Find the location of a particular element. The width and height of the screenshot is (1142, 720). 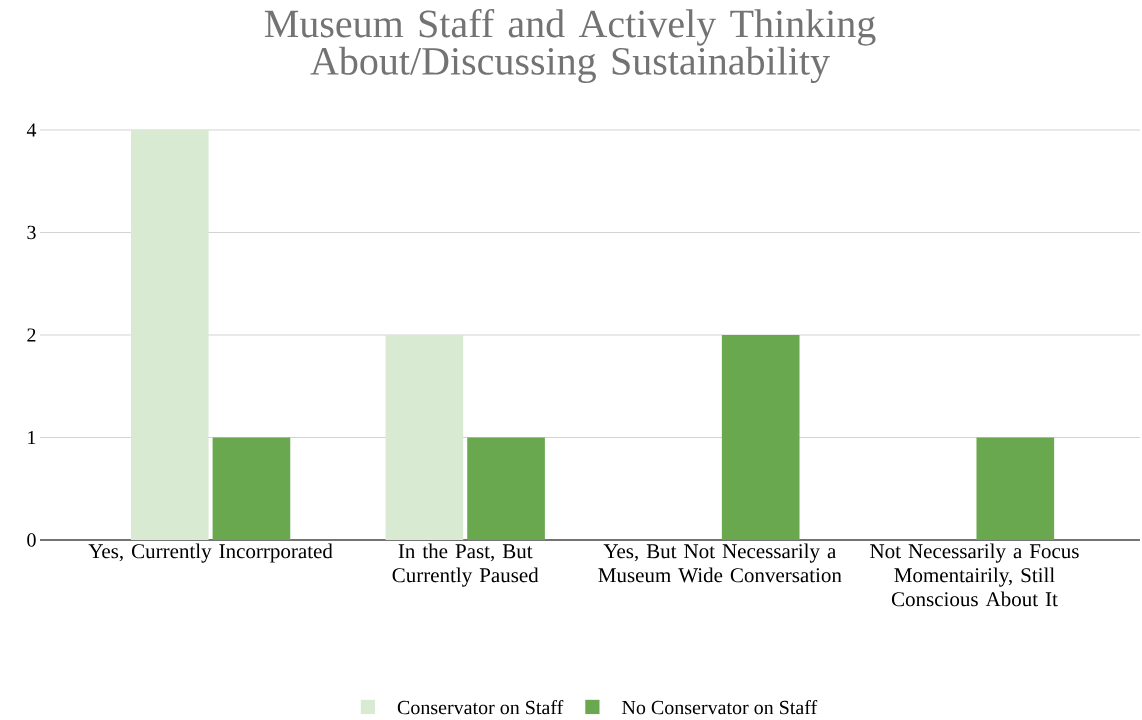

y-tick-label: 1 is located at coordinates (32, 438).